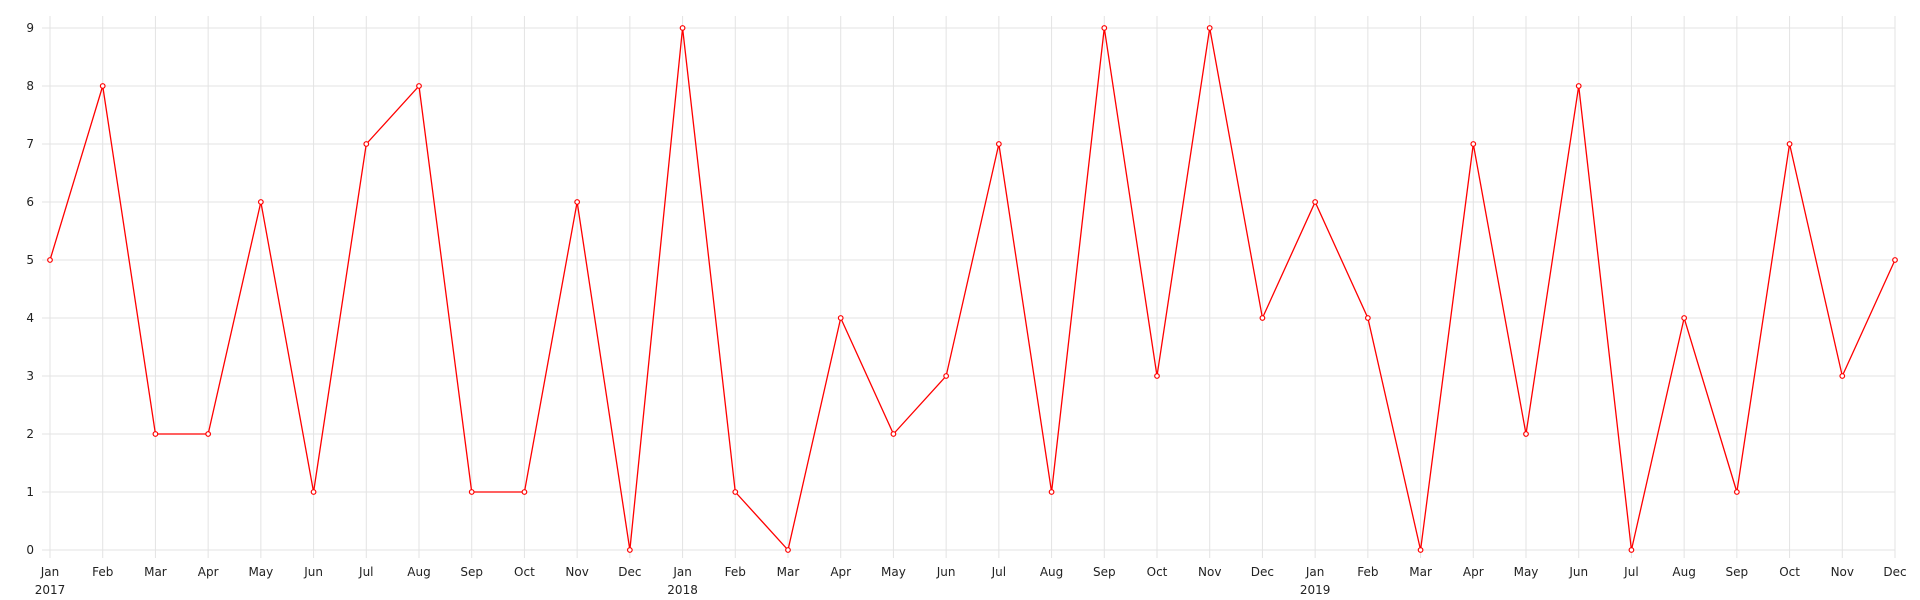  What do you see at coordinates (30, 260) in the screenshot?
I see `y-tick-label: 5` at bounding box center [30, 260].